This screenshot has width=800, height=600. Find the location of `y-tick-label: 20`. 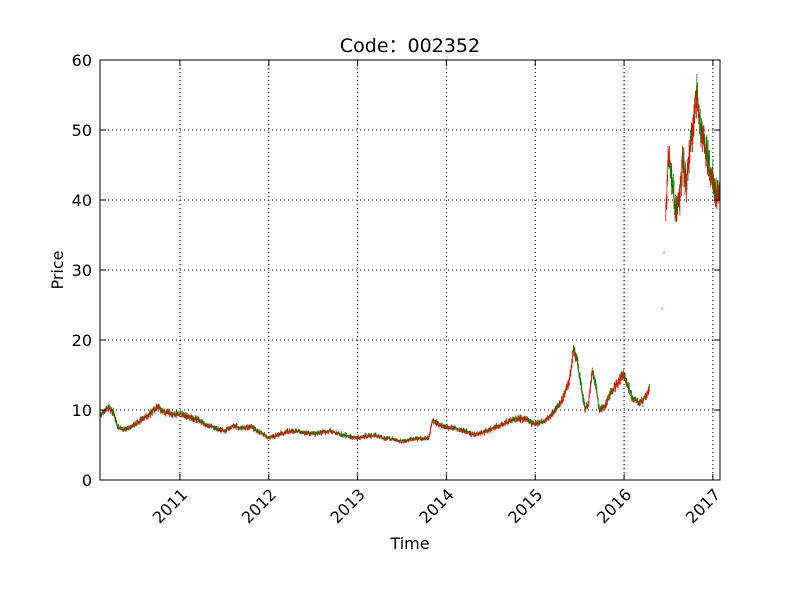

y-tick-label: 20 is located at coordinates (82, 340).